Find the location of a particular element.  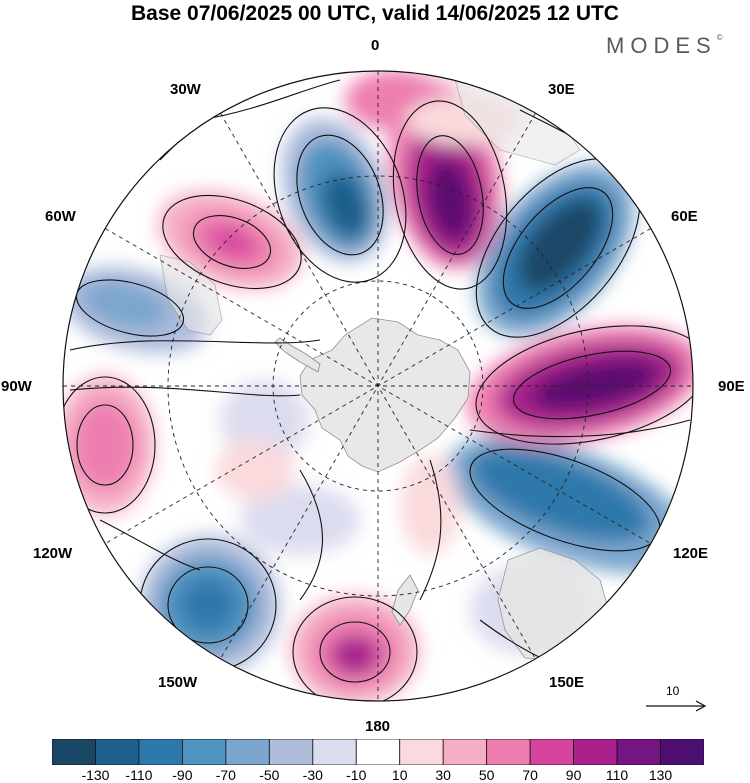

lon-label-90e: 90E is located at coordinates (731, 386).